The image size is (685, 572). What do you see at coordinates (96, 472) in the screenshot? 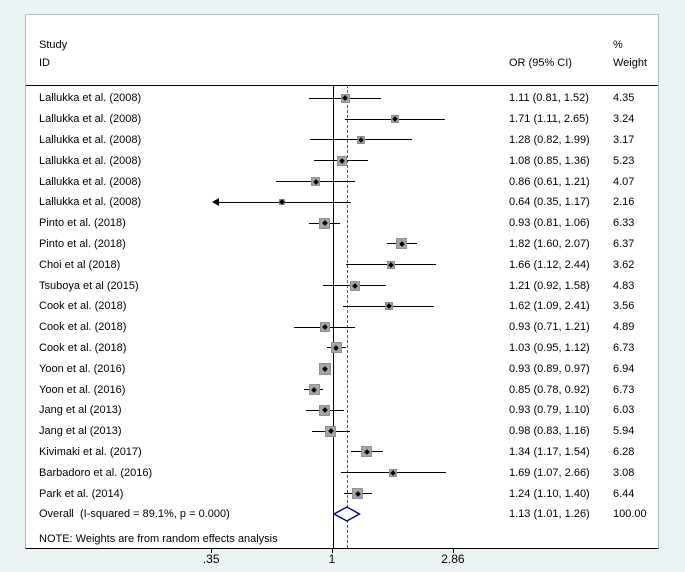
I see `study-label: Barbadoro et al. (2016)` at bounding box center [96, 472].